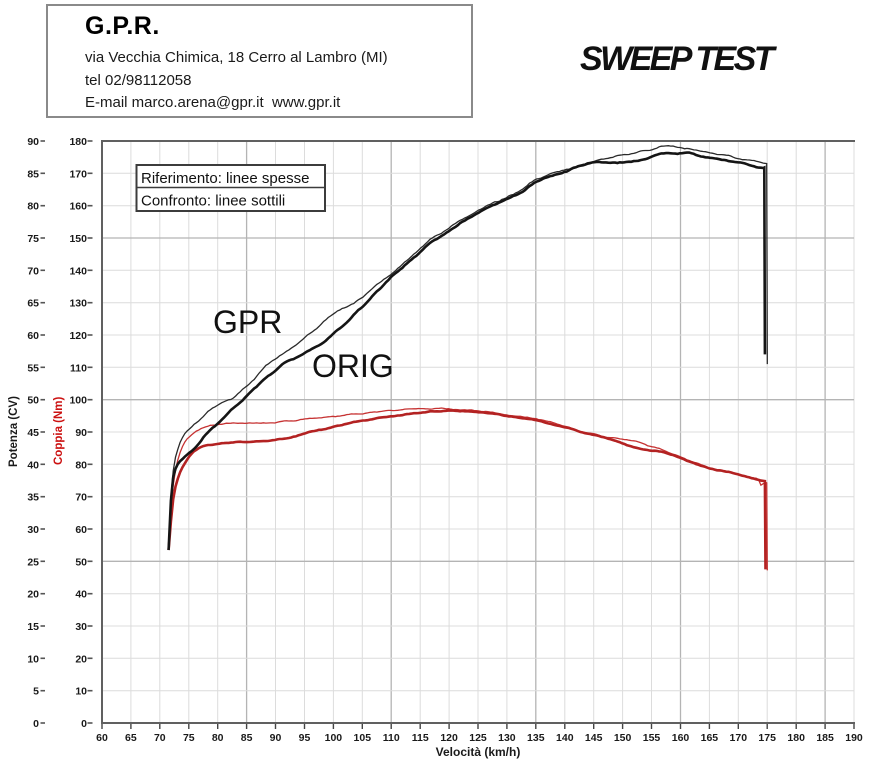 The height and width of the screenshot is (768, 869). Describe the element at coordinates (33, 368) in the screenshot. I see `svg-text: 55` at that location.